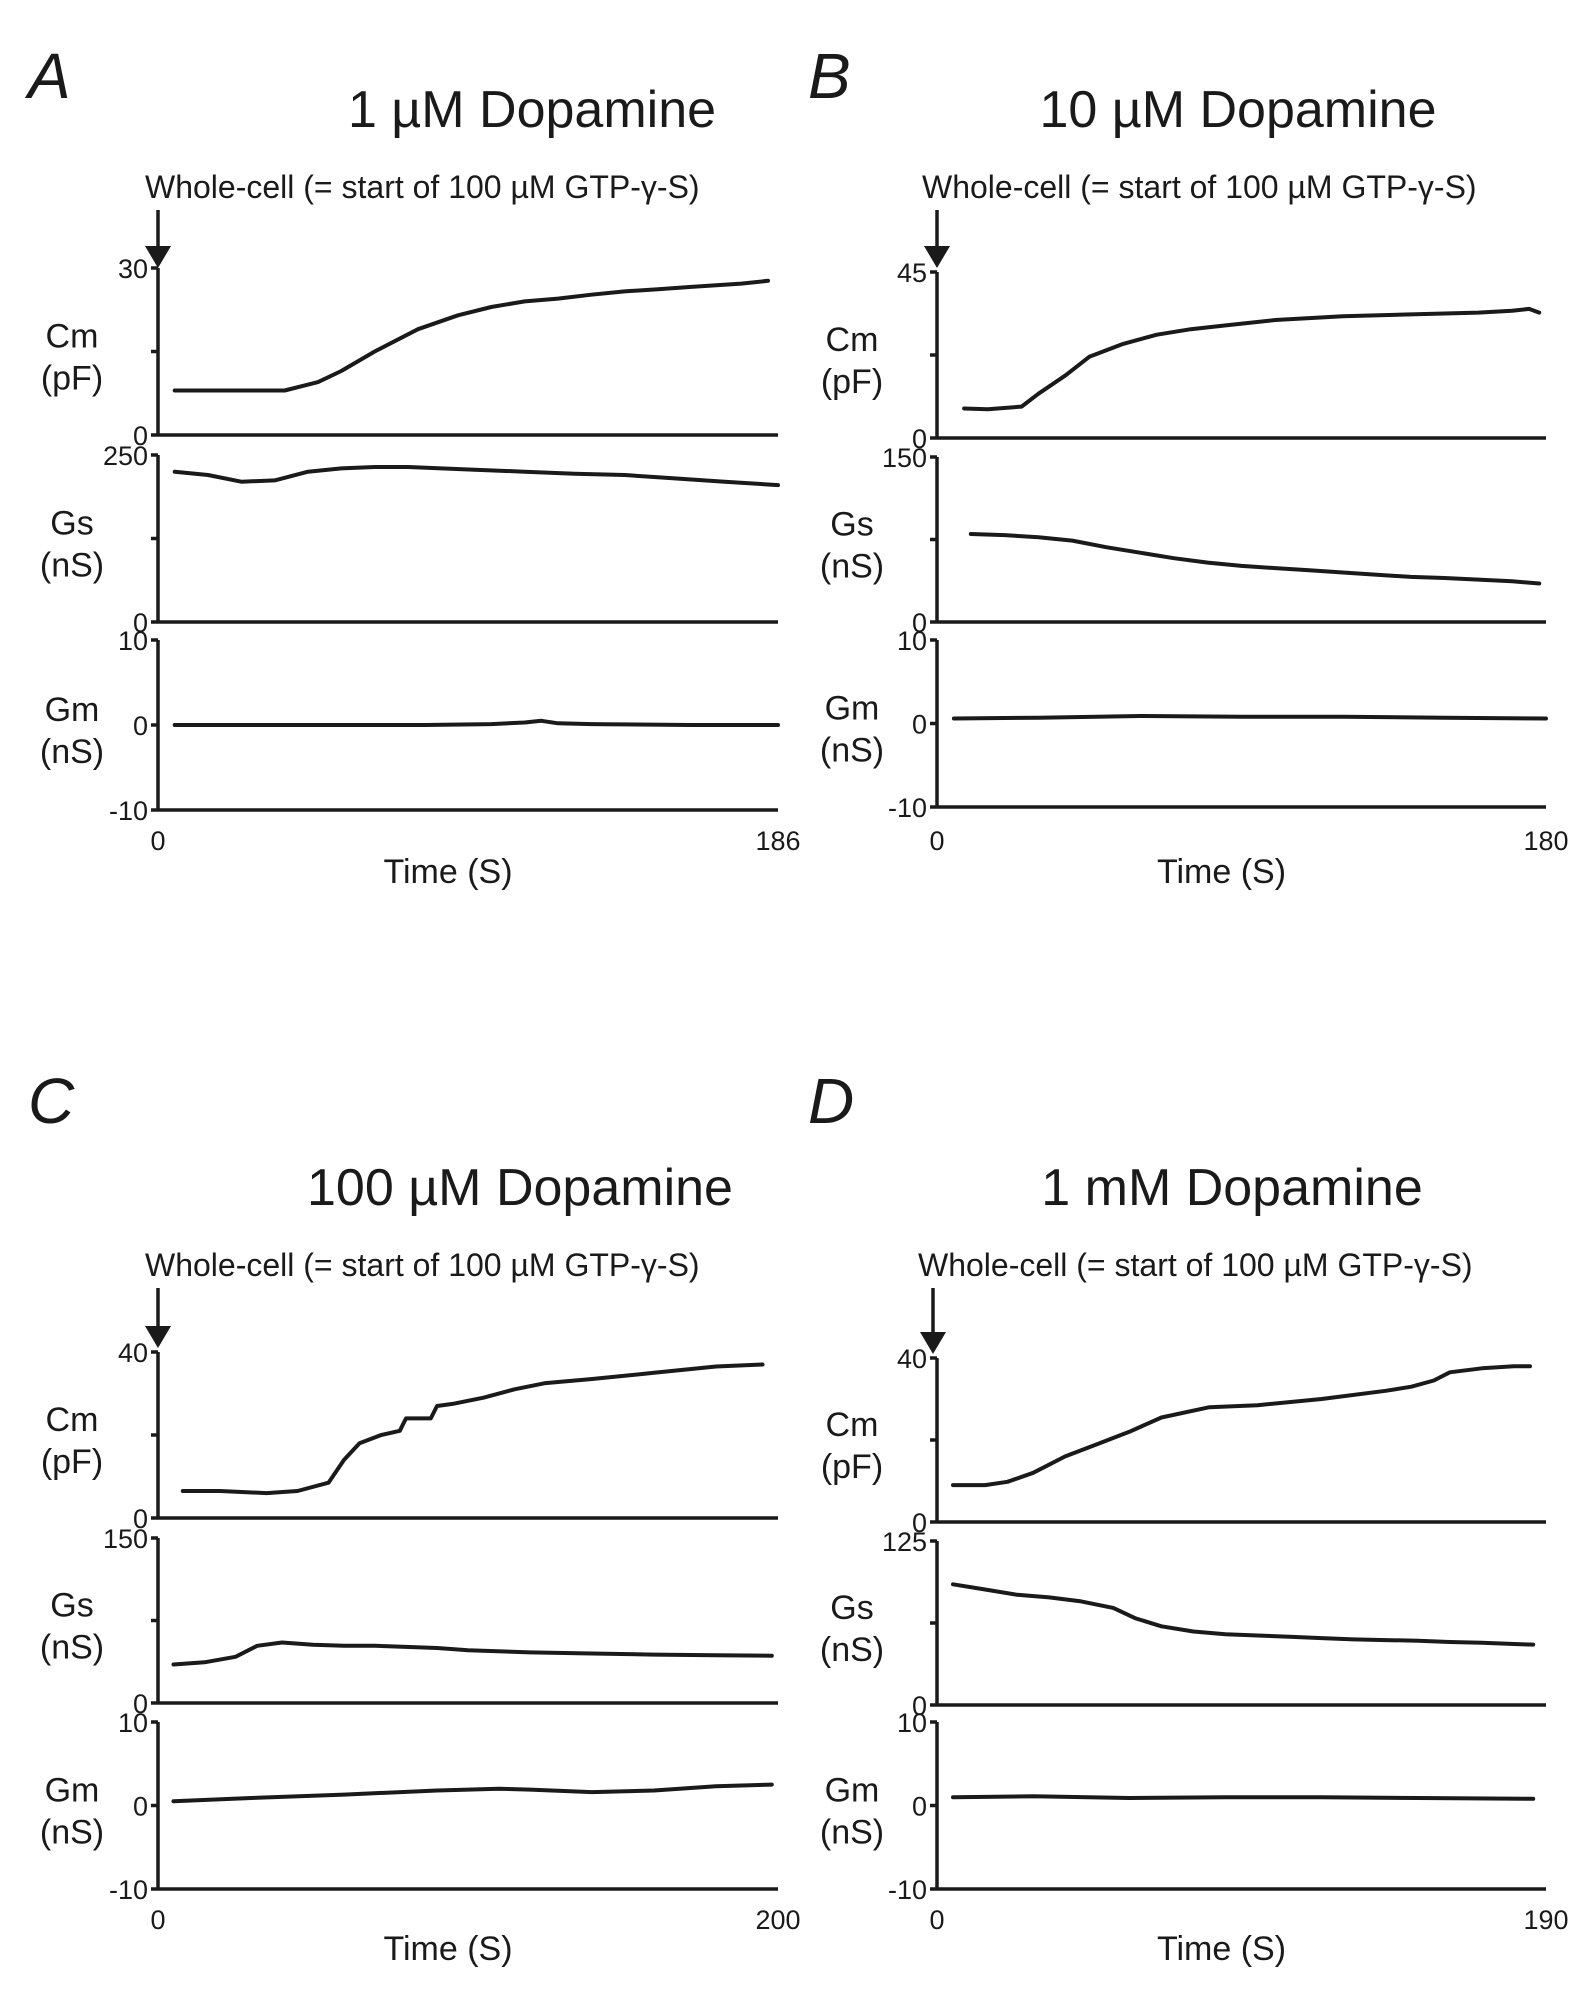 This screenshot has height=1995, width=1594. What do you see at coordinates (47, 76) in the screenshot?
I see `panel-letter: A` at bounding box center [47, 76].